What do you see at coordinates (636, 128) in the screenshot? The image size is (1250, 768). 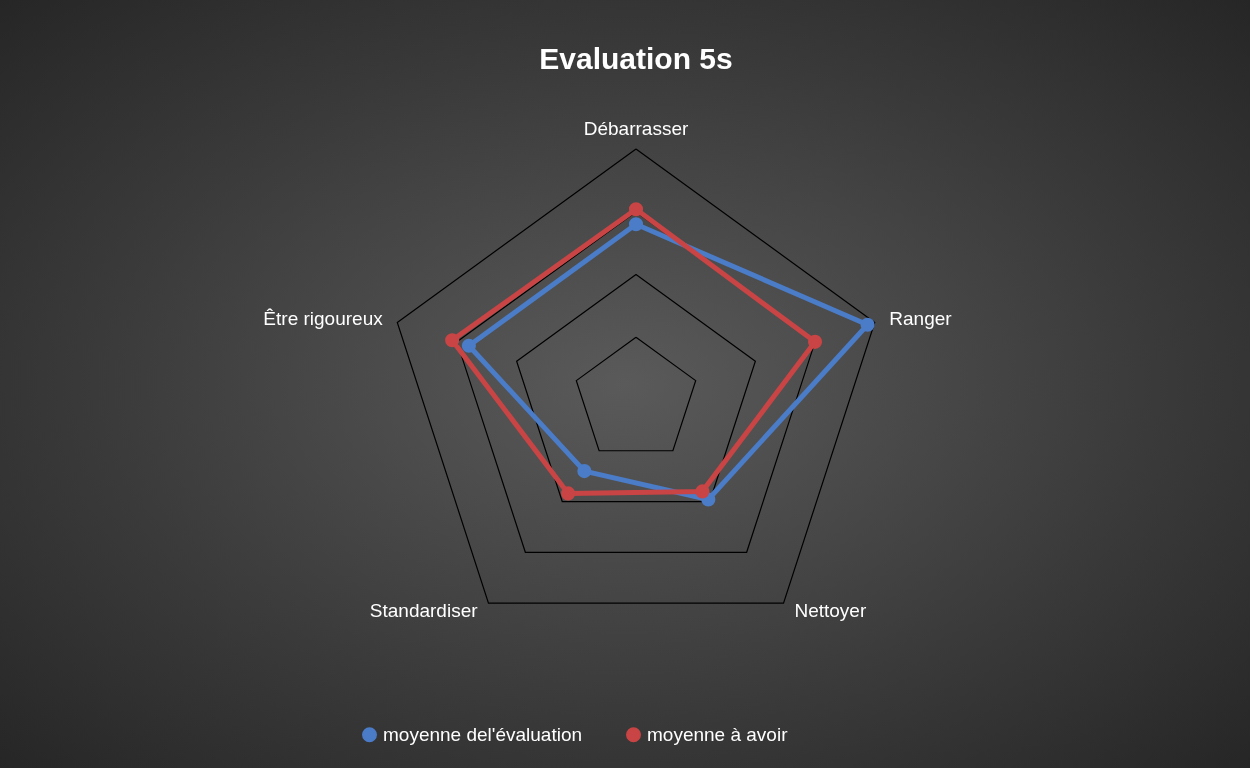 I see `spoke-label: Débarrasser` at bounding box center [636, 128].